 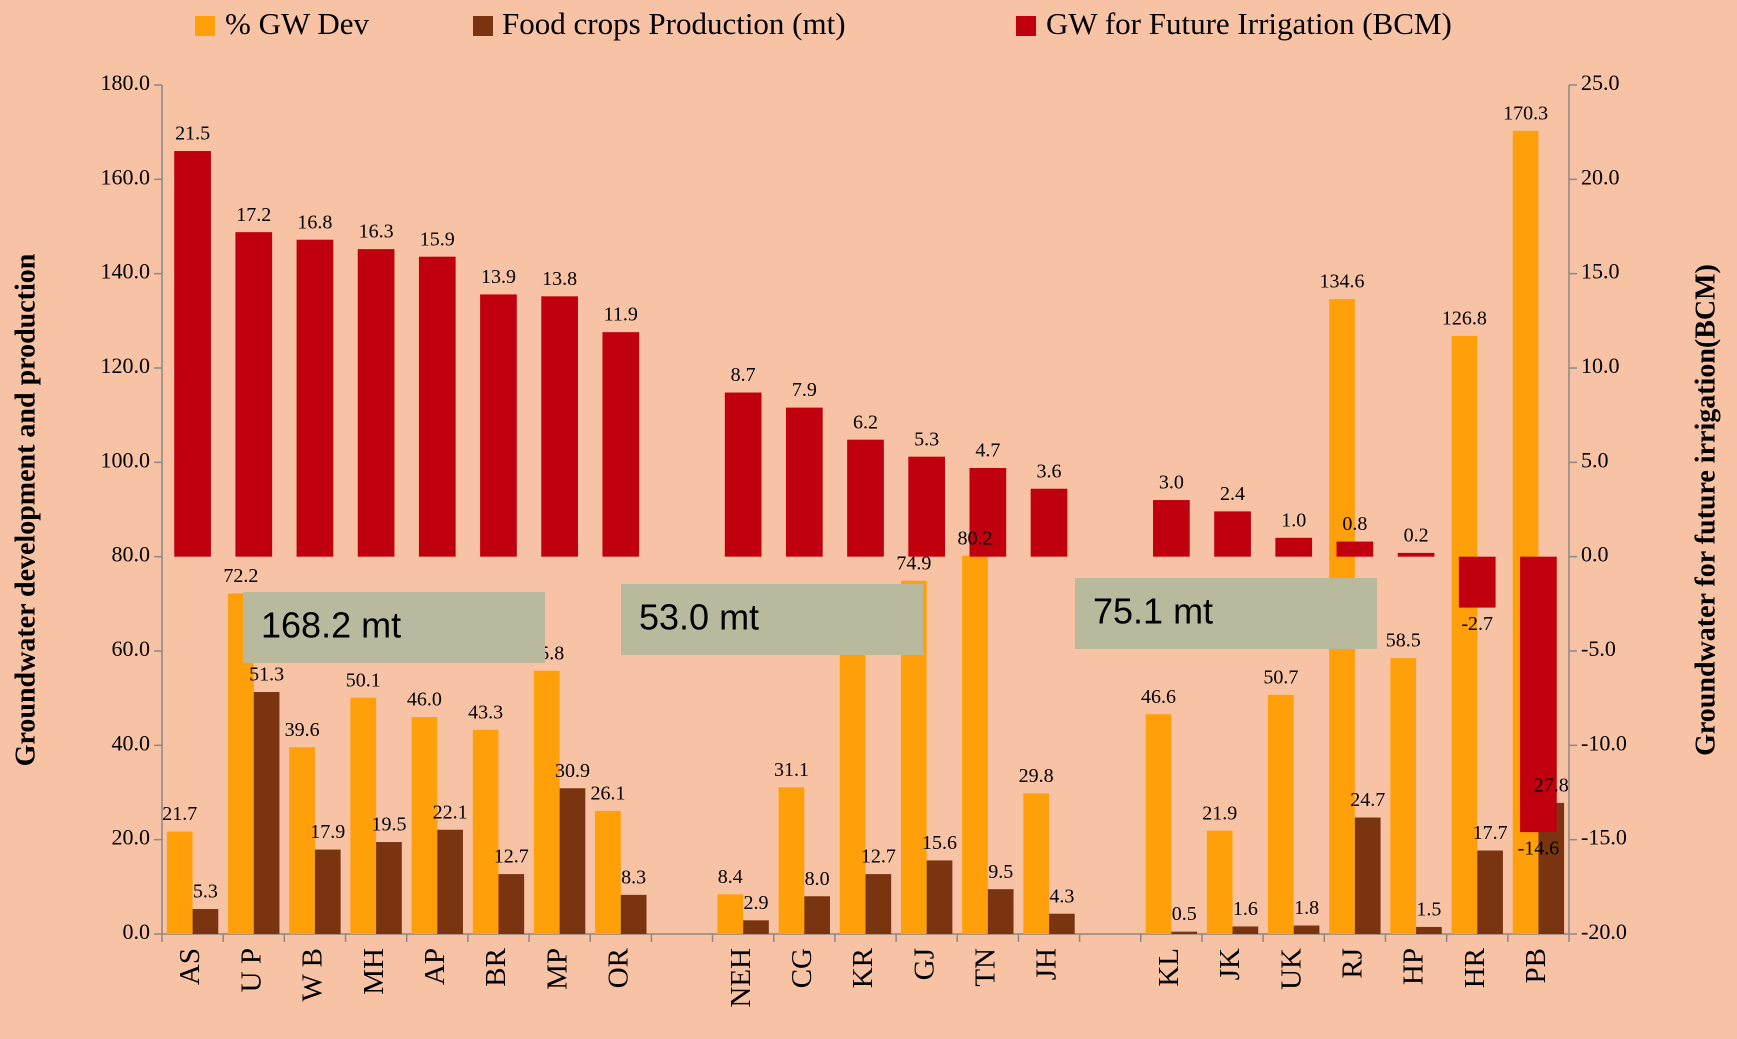 What do you see at coordinates (327, 832) in the screenshot?
I see `value-label: 17.9` at bounding box center [327, 832].